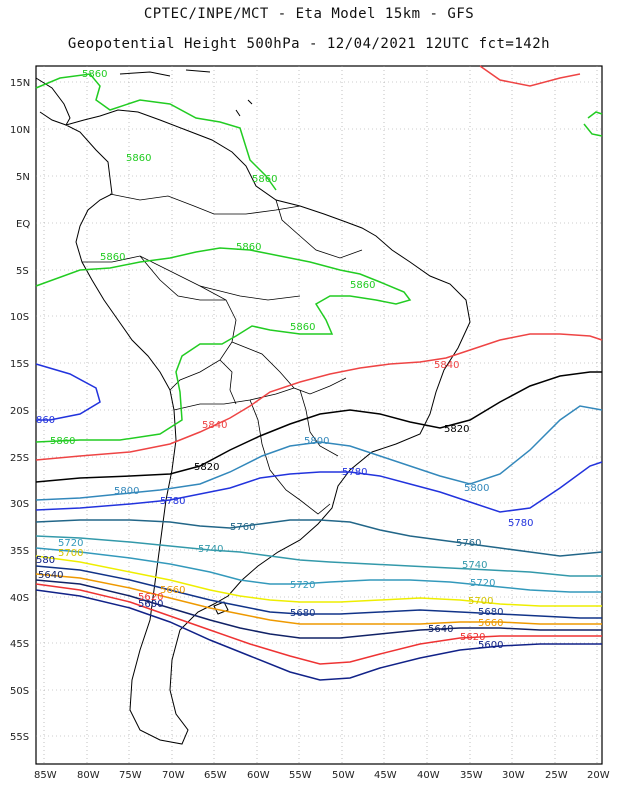 This screenshot has height=800, width=618. Describe the element at coordinates (19, 691) in the screenshot. I see `lat-label: 50S` at that location.